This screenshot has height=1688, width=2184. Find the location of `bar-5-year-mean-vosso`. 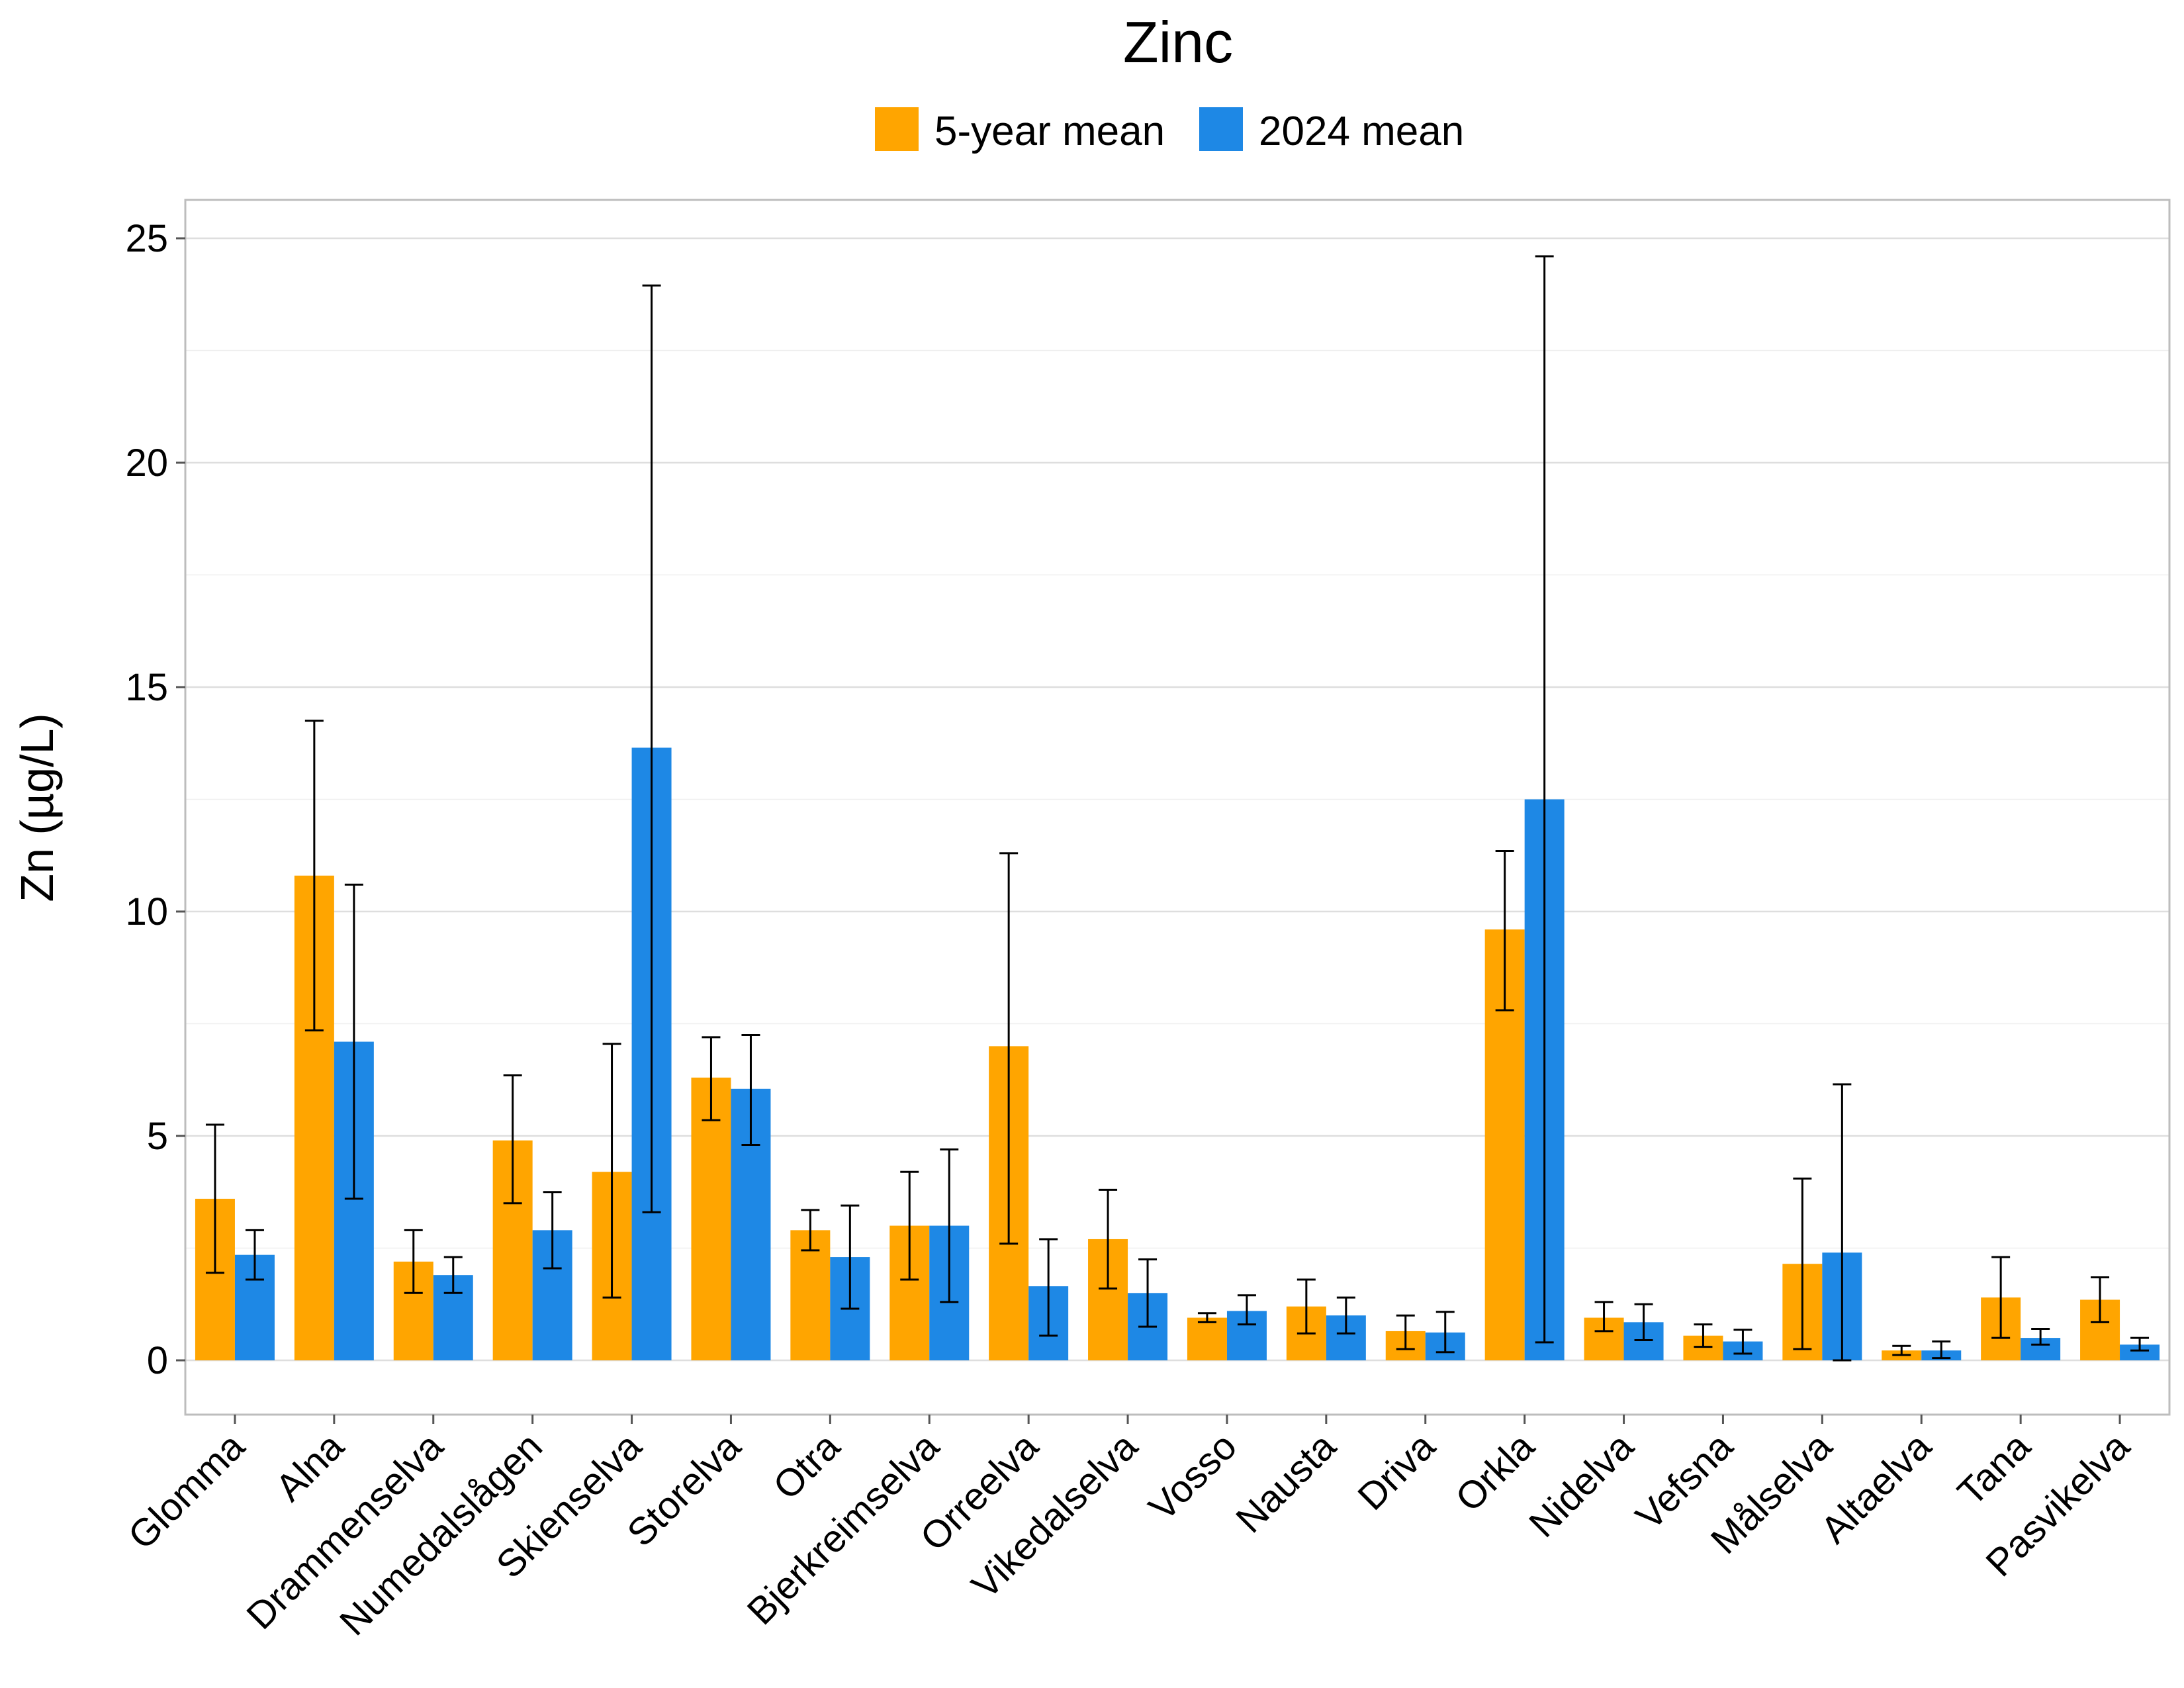

bar-5-year-mean-vosso is located at coordinates (1207, 1338).